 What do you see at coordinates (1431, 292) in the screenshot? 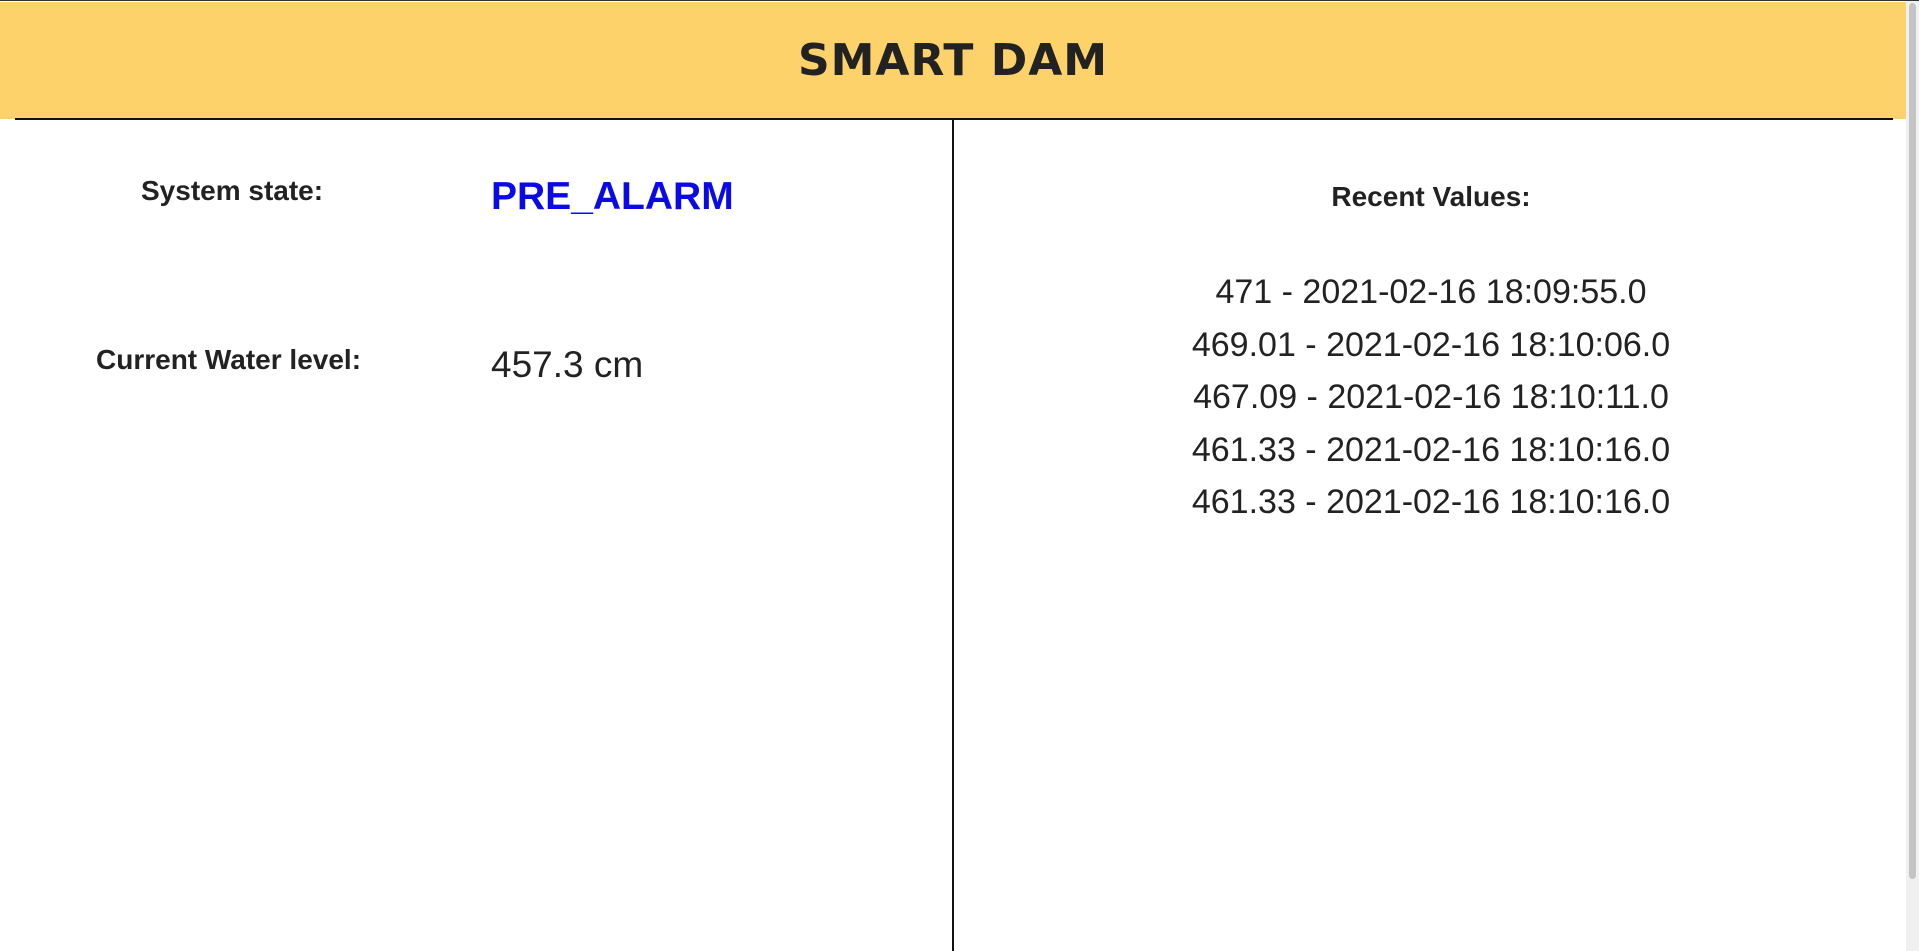
I see `recent-value-item: 471 - 2021-02-16 18:09:55.0` at bounding box center [1431, 292].